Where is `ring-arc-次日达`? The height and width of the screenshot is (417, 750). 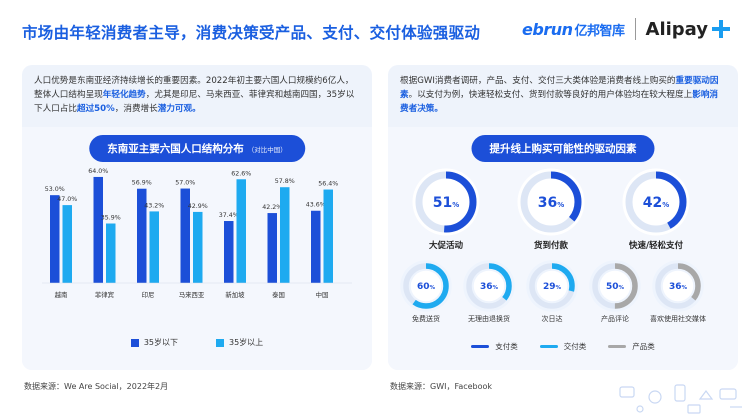 ring-arc-次日达 is located at coordinates (552, 286).